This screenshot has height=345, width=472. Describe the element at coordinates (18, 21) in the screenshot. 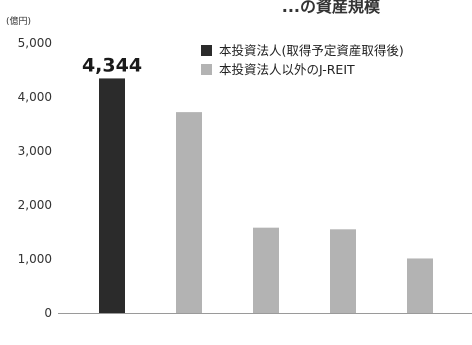

I see `y-axis-unit-label: (億円)` at that location.